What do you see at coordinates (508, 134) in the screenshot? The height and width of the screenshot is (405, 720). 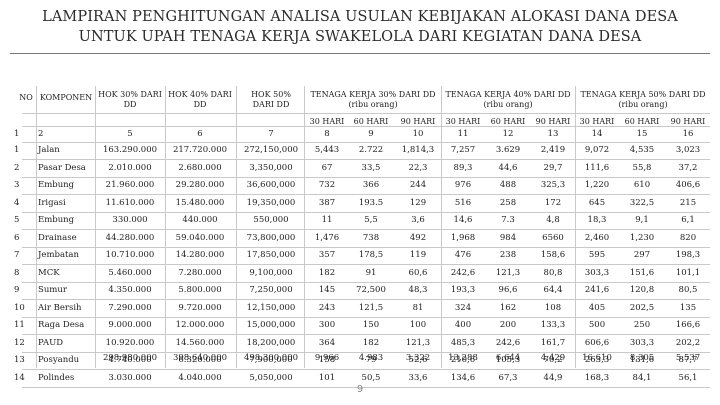 I see `column-number: 12` at bounding box center [508, 134].